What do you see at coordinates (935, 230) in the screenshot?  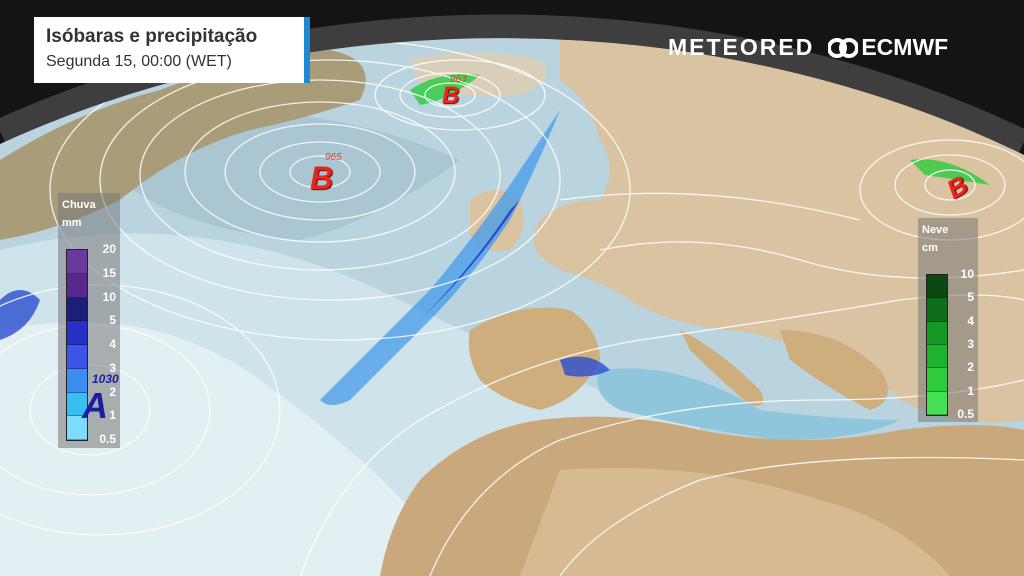 I see `snow-legend-title: Neve` at bounding box center [935, 230].